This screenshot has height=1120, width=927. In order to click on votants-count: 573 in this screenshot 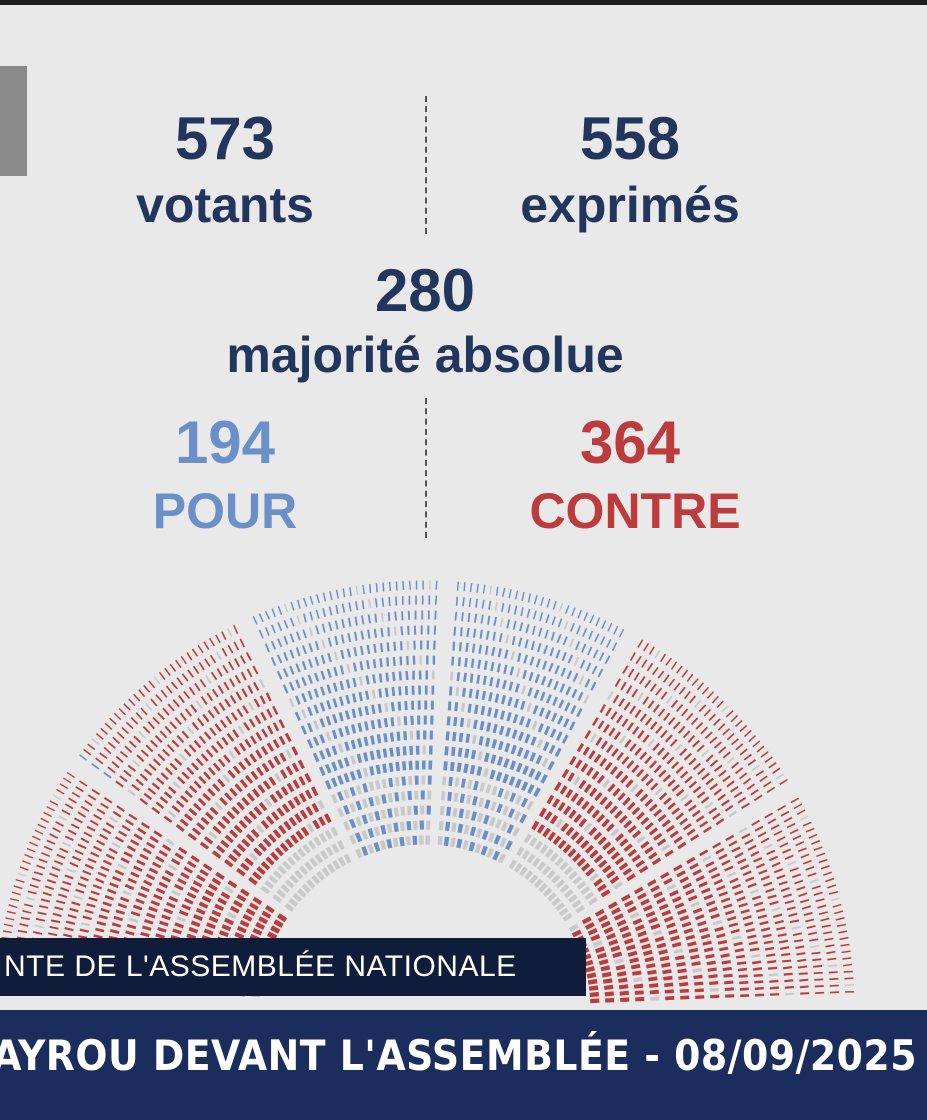, I will do `click(225, 138)`.